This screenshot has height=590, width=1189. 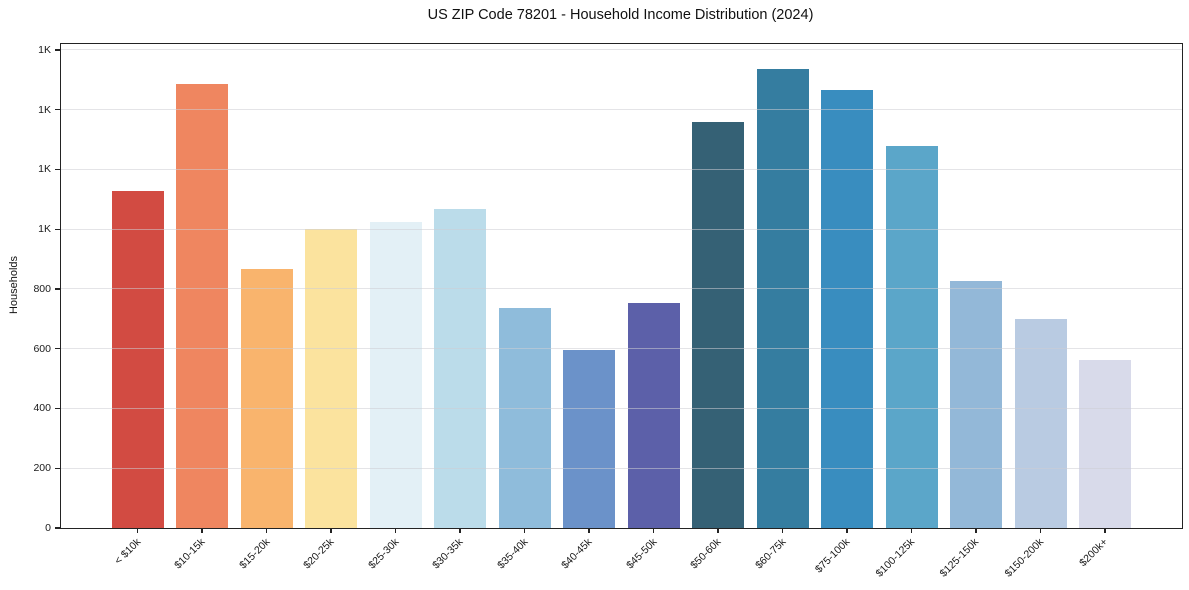 I want to click on x-tick-label: $200k+, so click(x=1094, y=553).